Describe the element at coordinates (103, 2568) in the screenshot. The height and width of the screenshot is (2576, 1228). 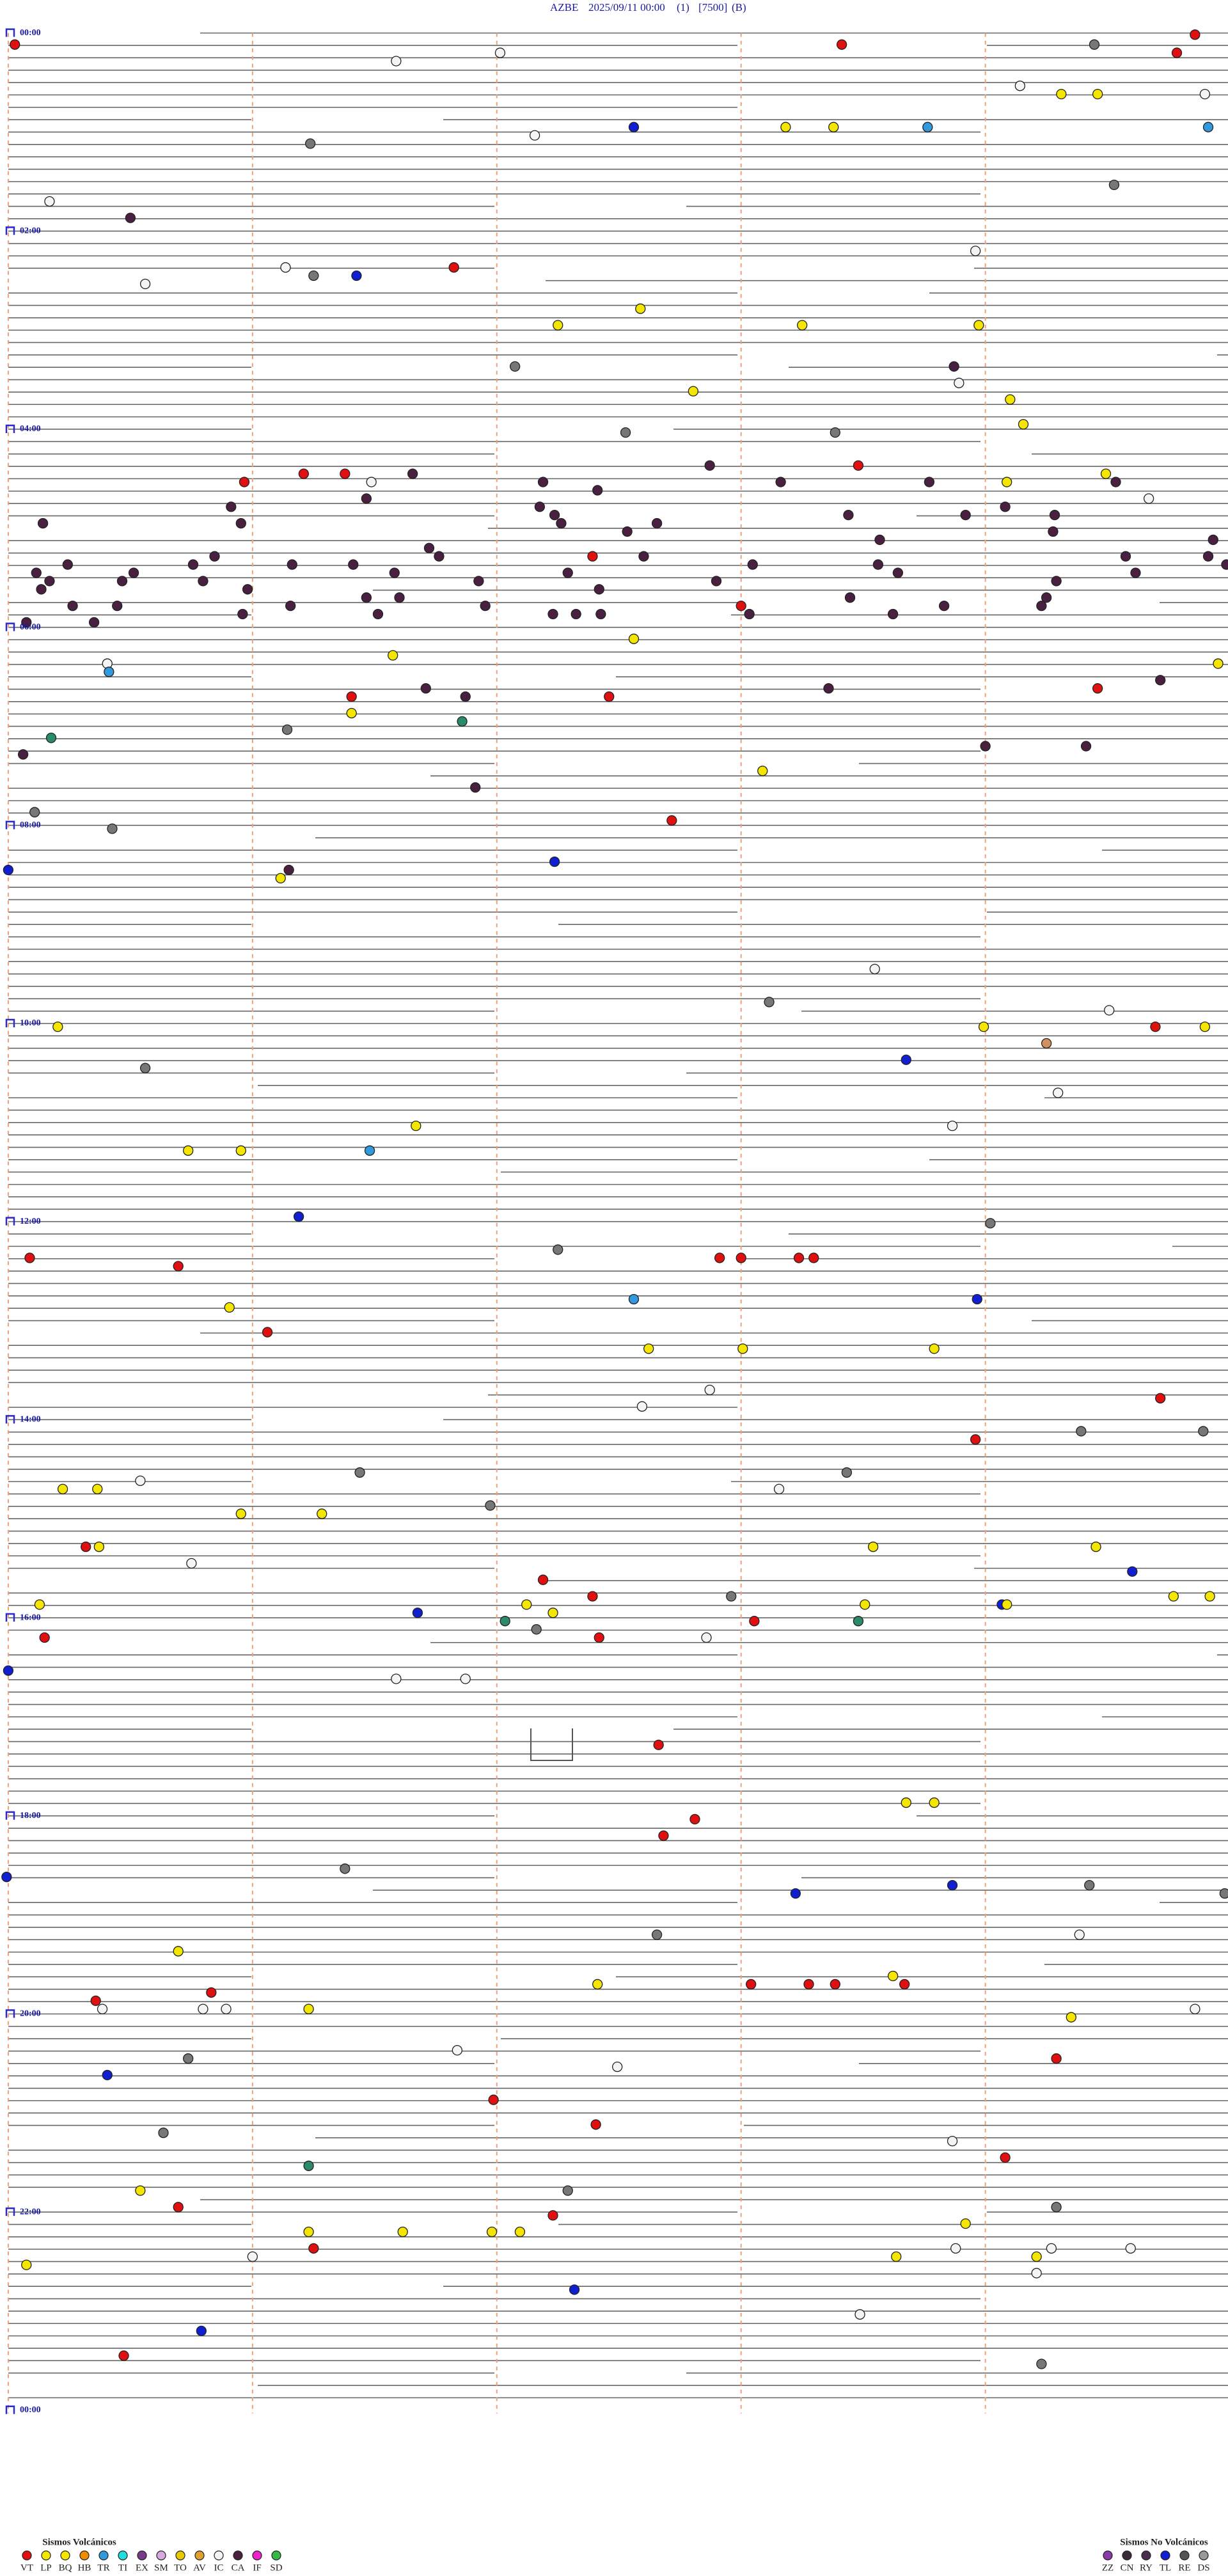
I see `legend-code: TR` at that location.